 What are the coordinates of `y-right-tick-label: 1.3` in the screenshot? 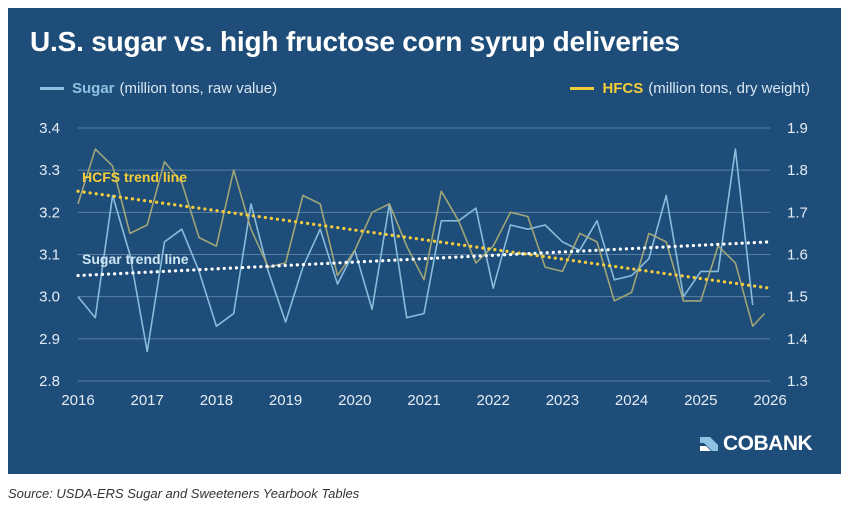 It's located at (797, 381).